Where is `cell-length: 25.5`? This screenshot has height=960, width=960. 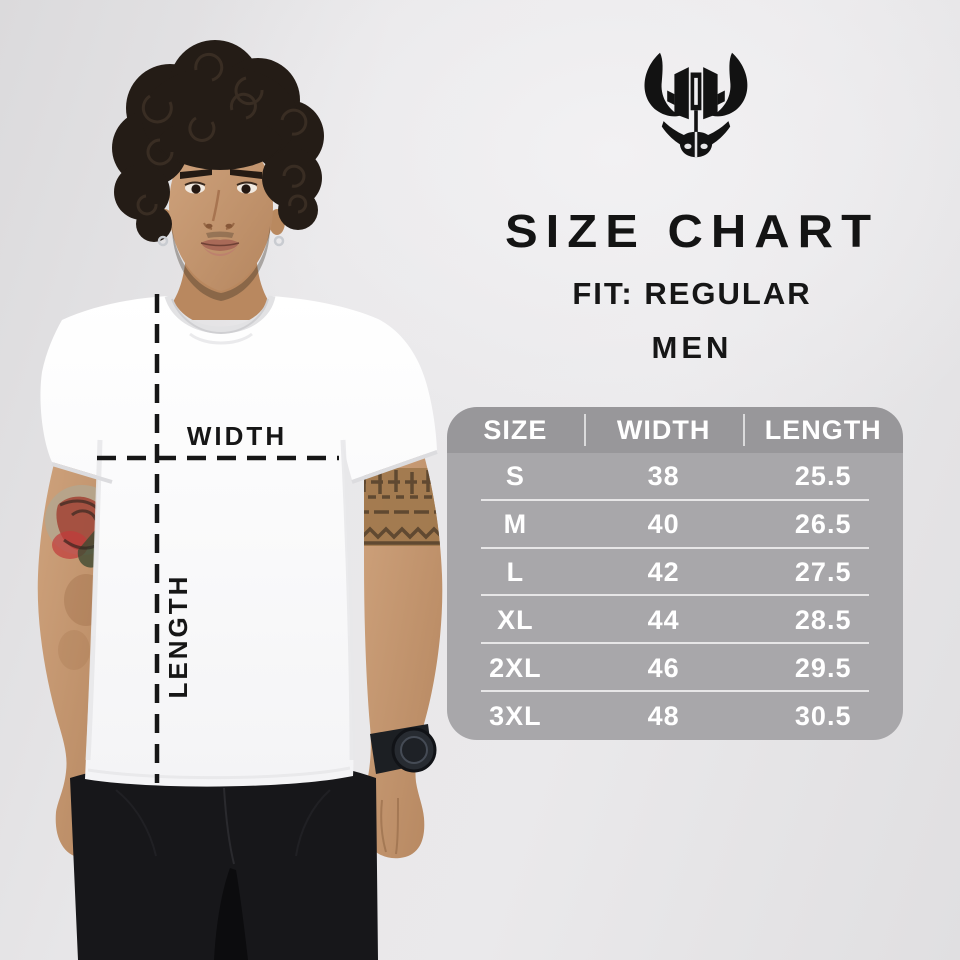 cell-length: 25.5 is located at coordinates (823, 476).